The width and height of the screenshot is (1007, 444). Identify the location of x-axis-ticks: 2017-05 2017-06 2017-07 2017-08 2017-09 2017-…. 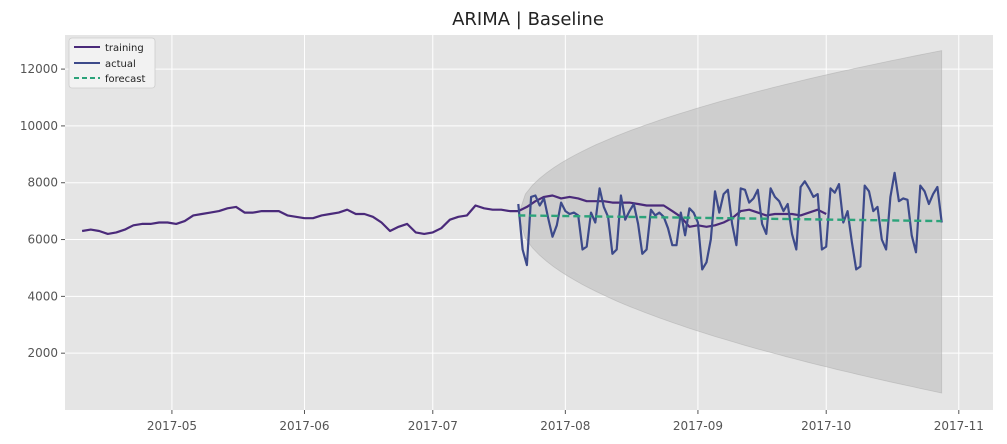
(565, 421).